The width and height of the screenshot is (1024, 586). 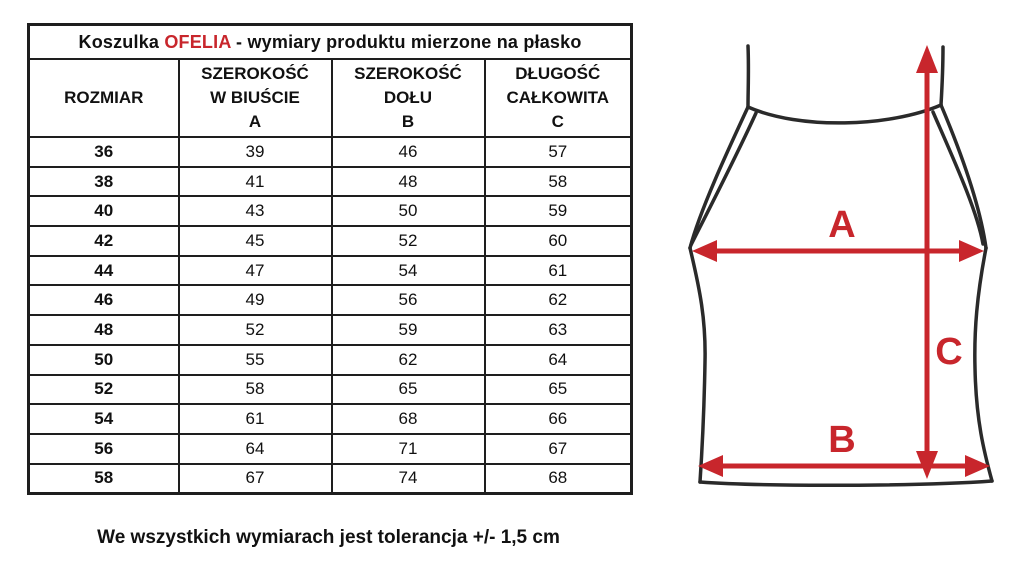 I want to click on size-cell: 58, so click(x=103, y=478).